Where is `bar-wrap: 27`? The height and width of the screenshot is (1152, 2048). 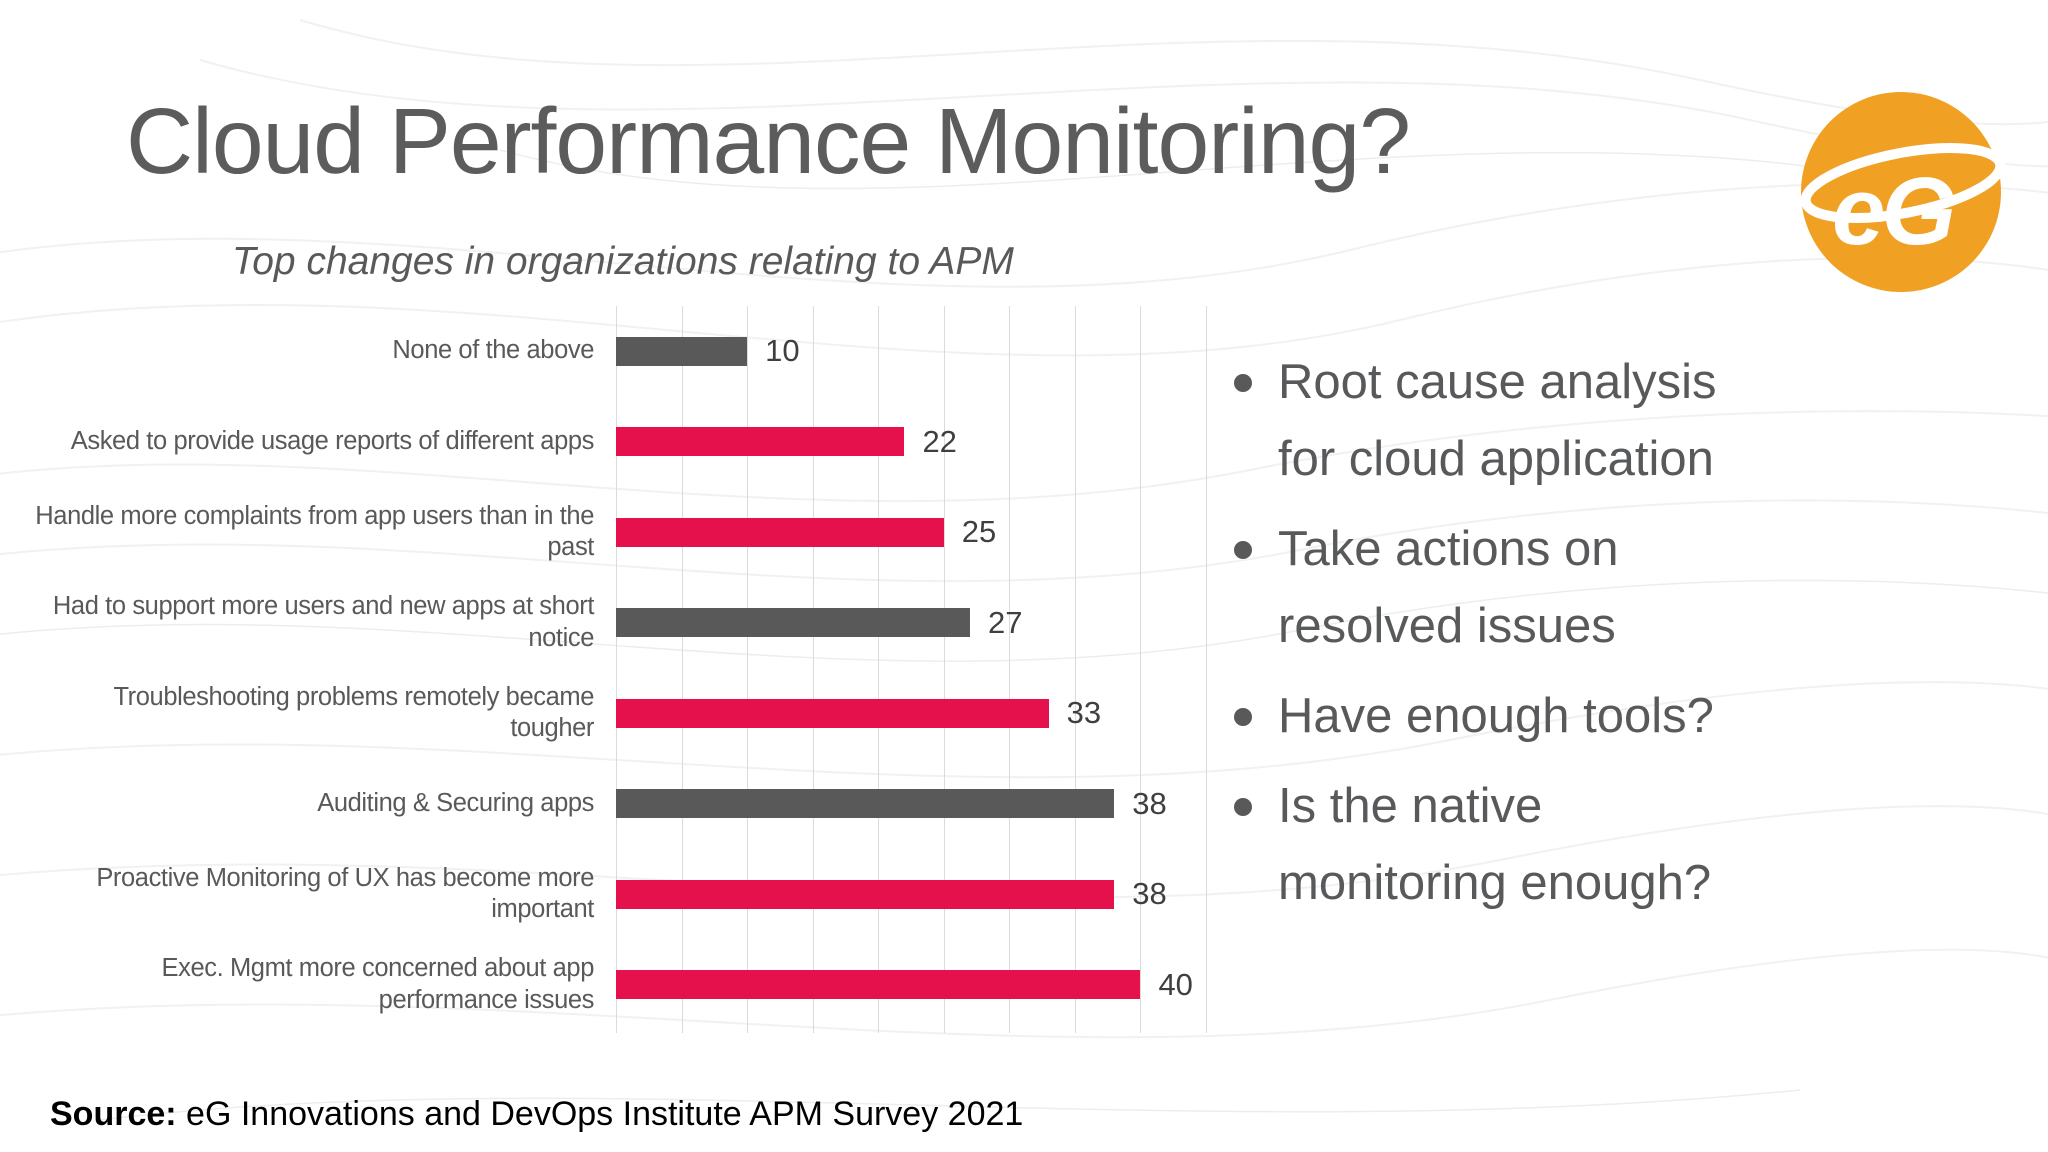 bar-wrap: 27 is located at coordinates (819, 623).